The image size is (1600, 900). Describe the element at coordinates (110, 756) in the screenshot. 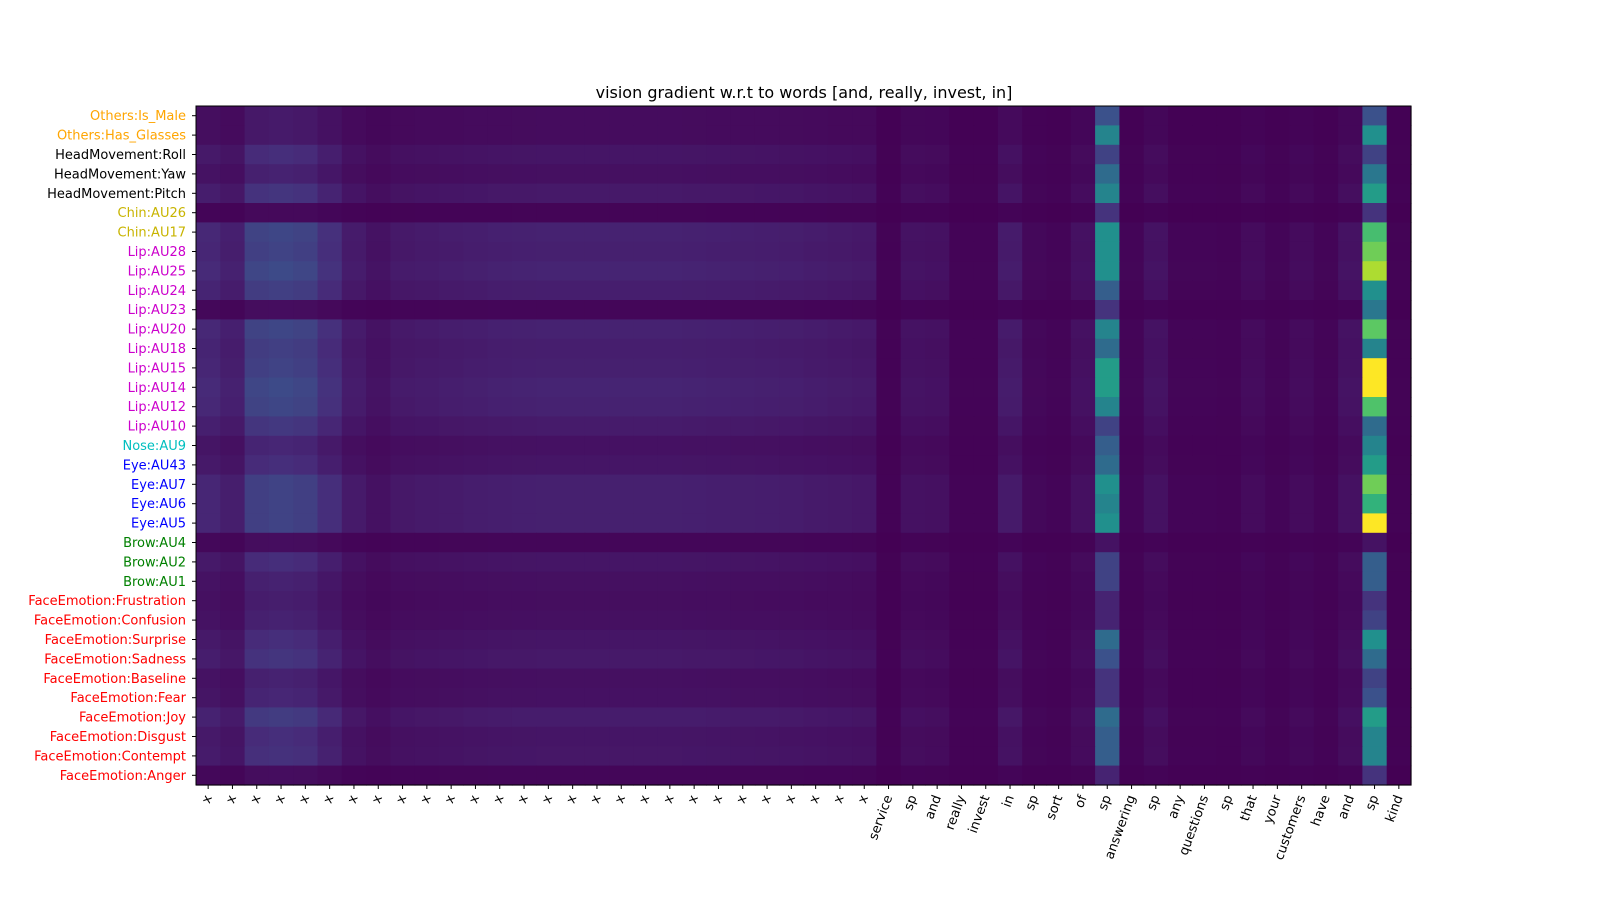

I see `y-tick-label: FaceEmotion:Contempt` at that location.